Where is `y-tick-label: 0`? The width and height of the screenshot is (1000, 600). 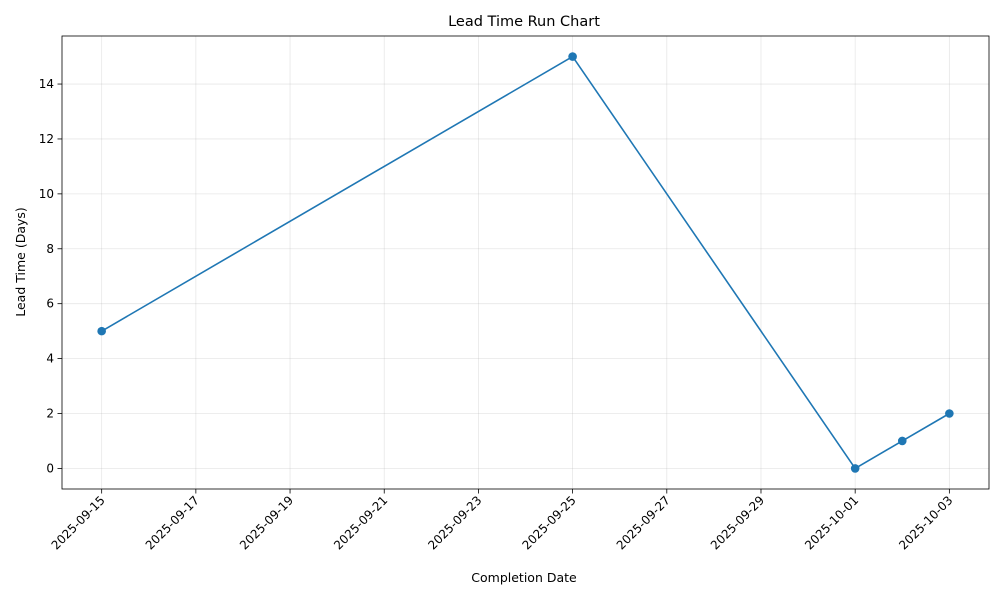
y-tick-label: 0 is located at coordinates (50, 468).